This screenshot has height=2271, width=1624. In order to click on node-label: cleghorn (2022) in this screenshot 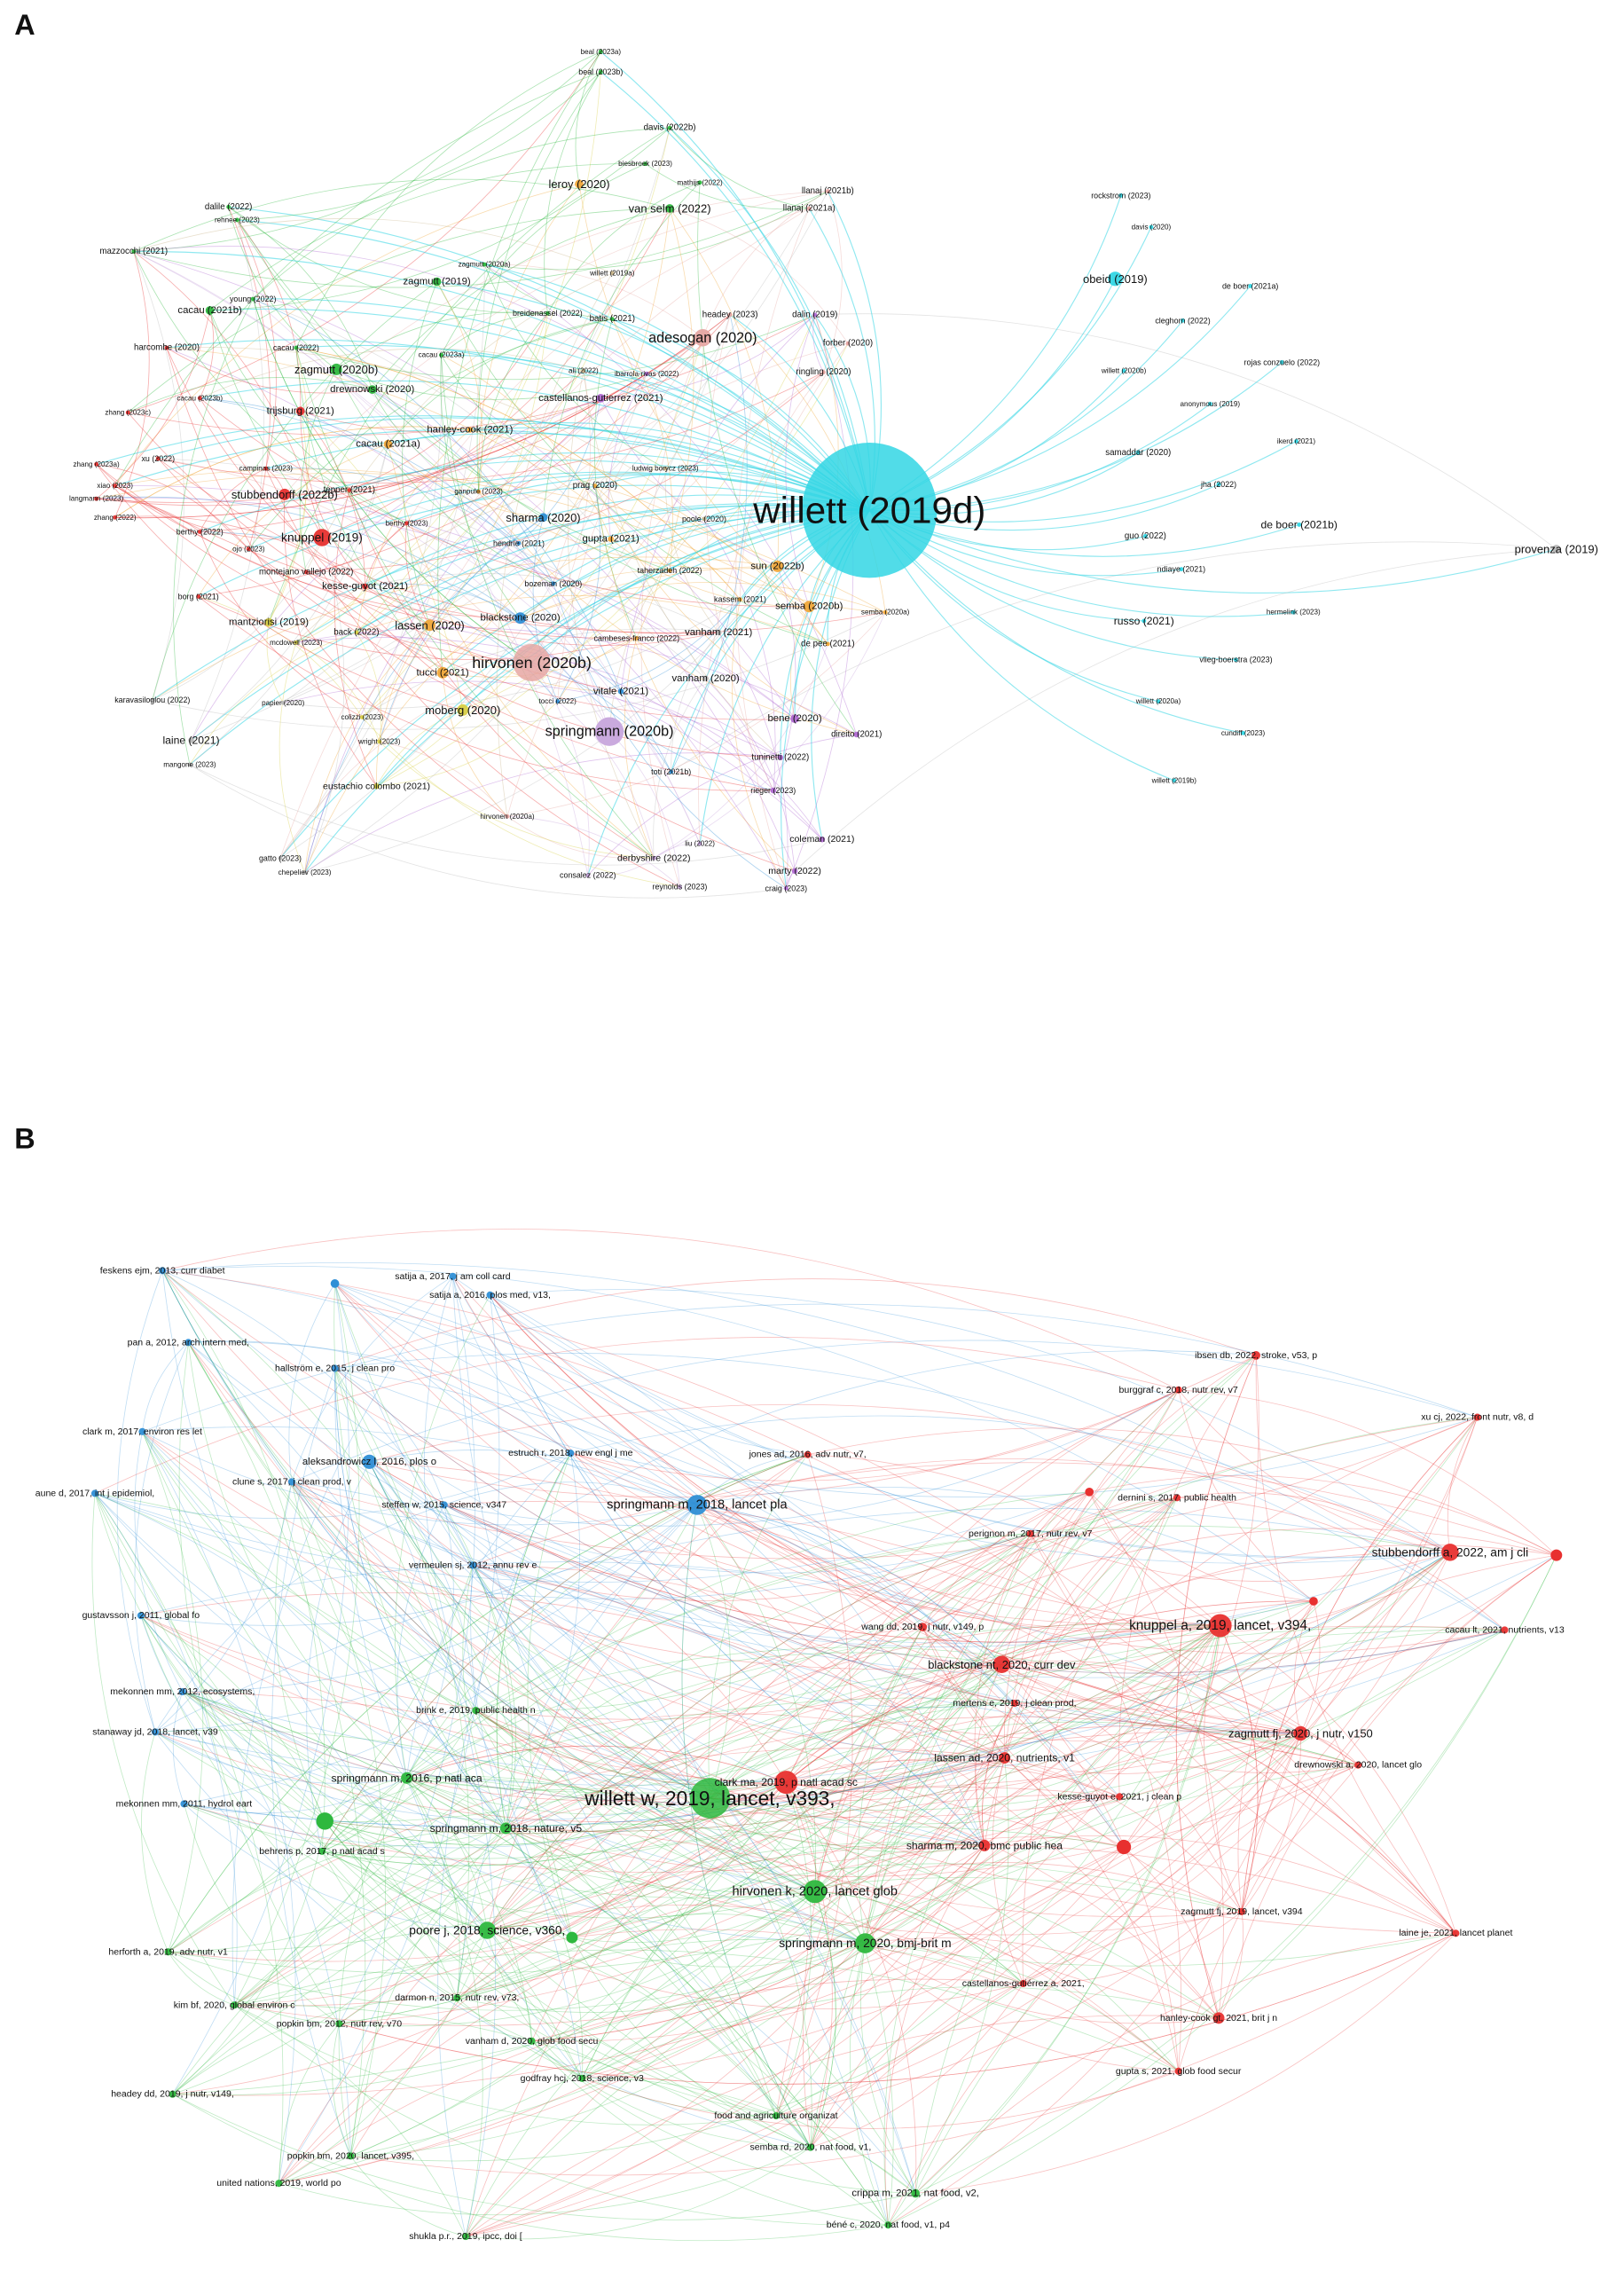, I will do `click(1183, 320)`.